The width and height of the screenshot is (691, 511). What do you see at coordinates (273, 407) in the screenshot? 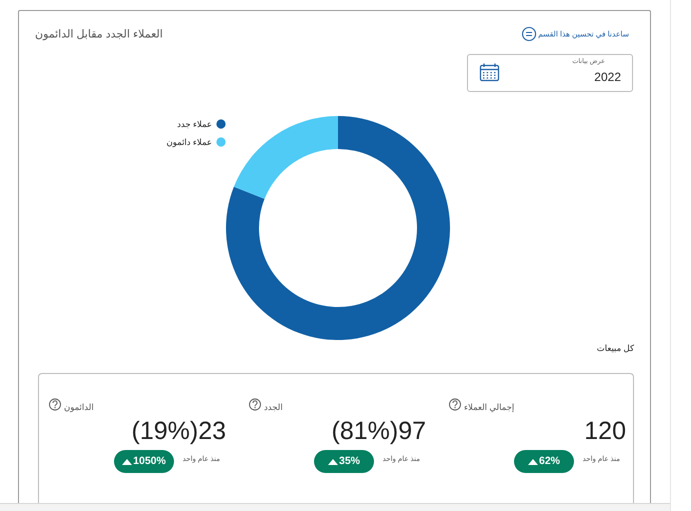
I see `text: الجدد` at bounding box center [273, 407].